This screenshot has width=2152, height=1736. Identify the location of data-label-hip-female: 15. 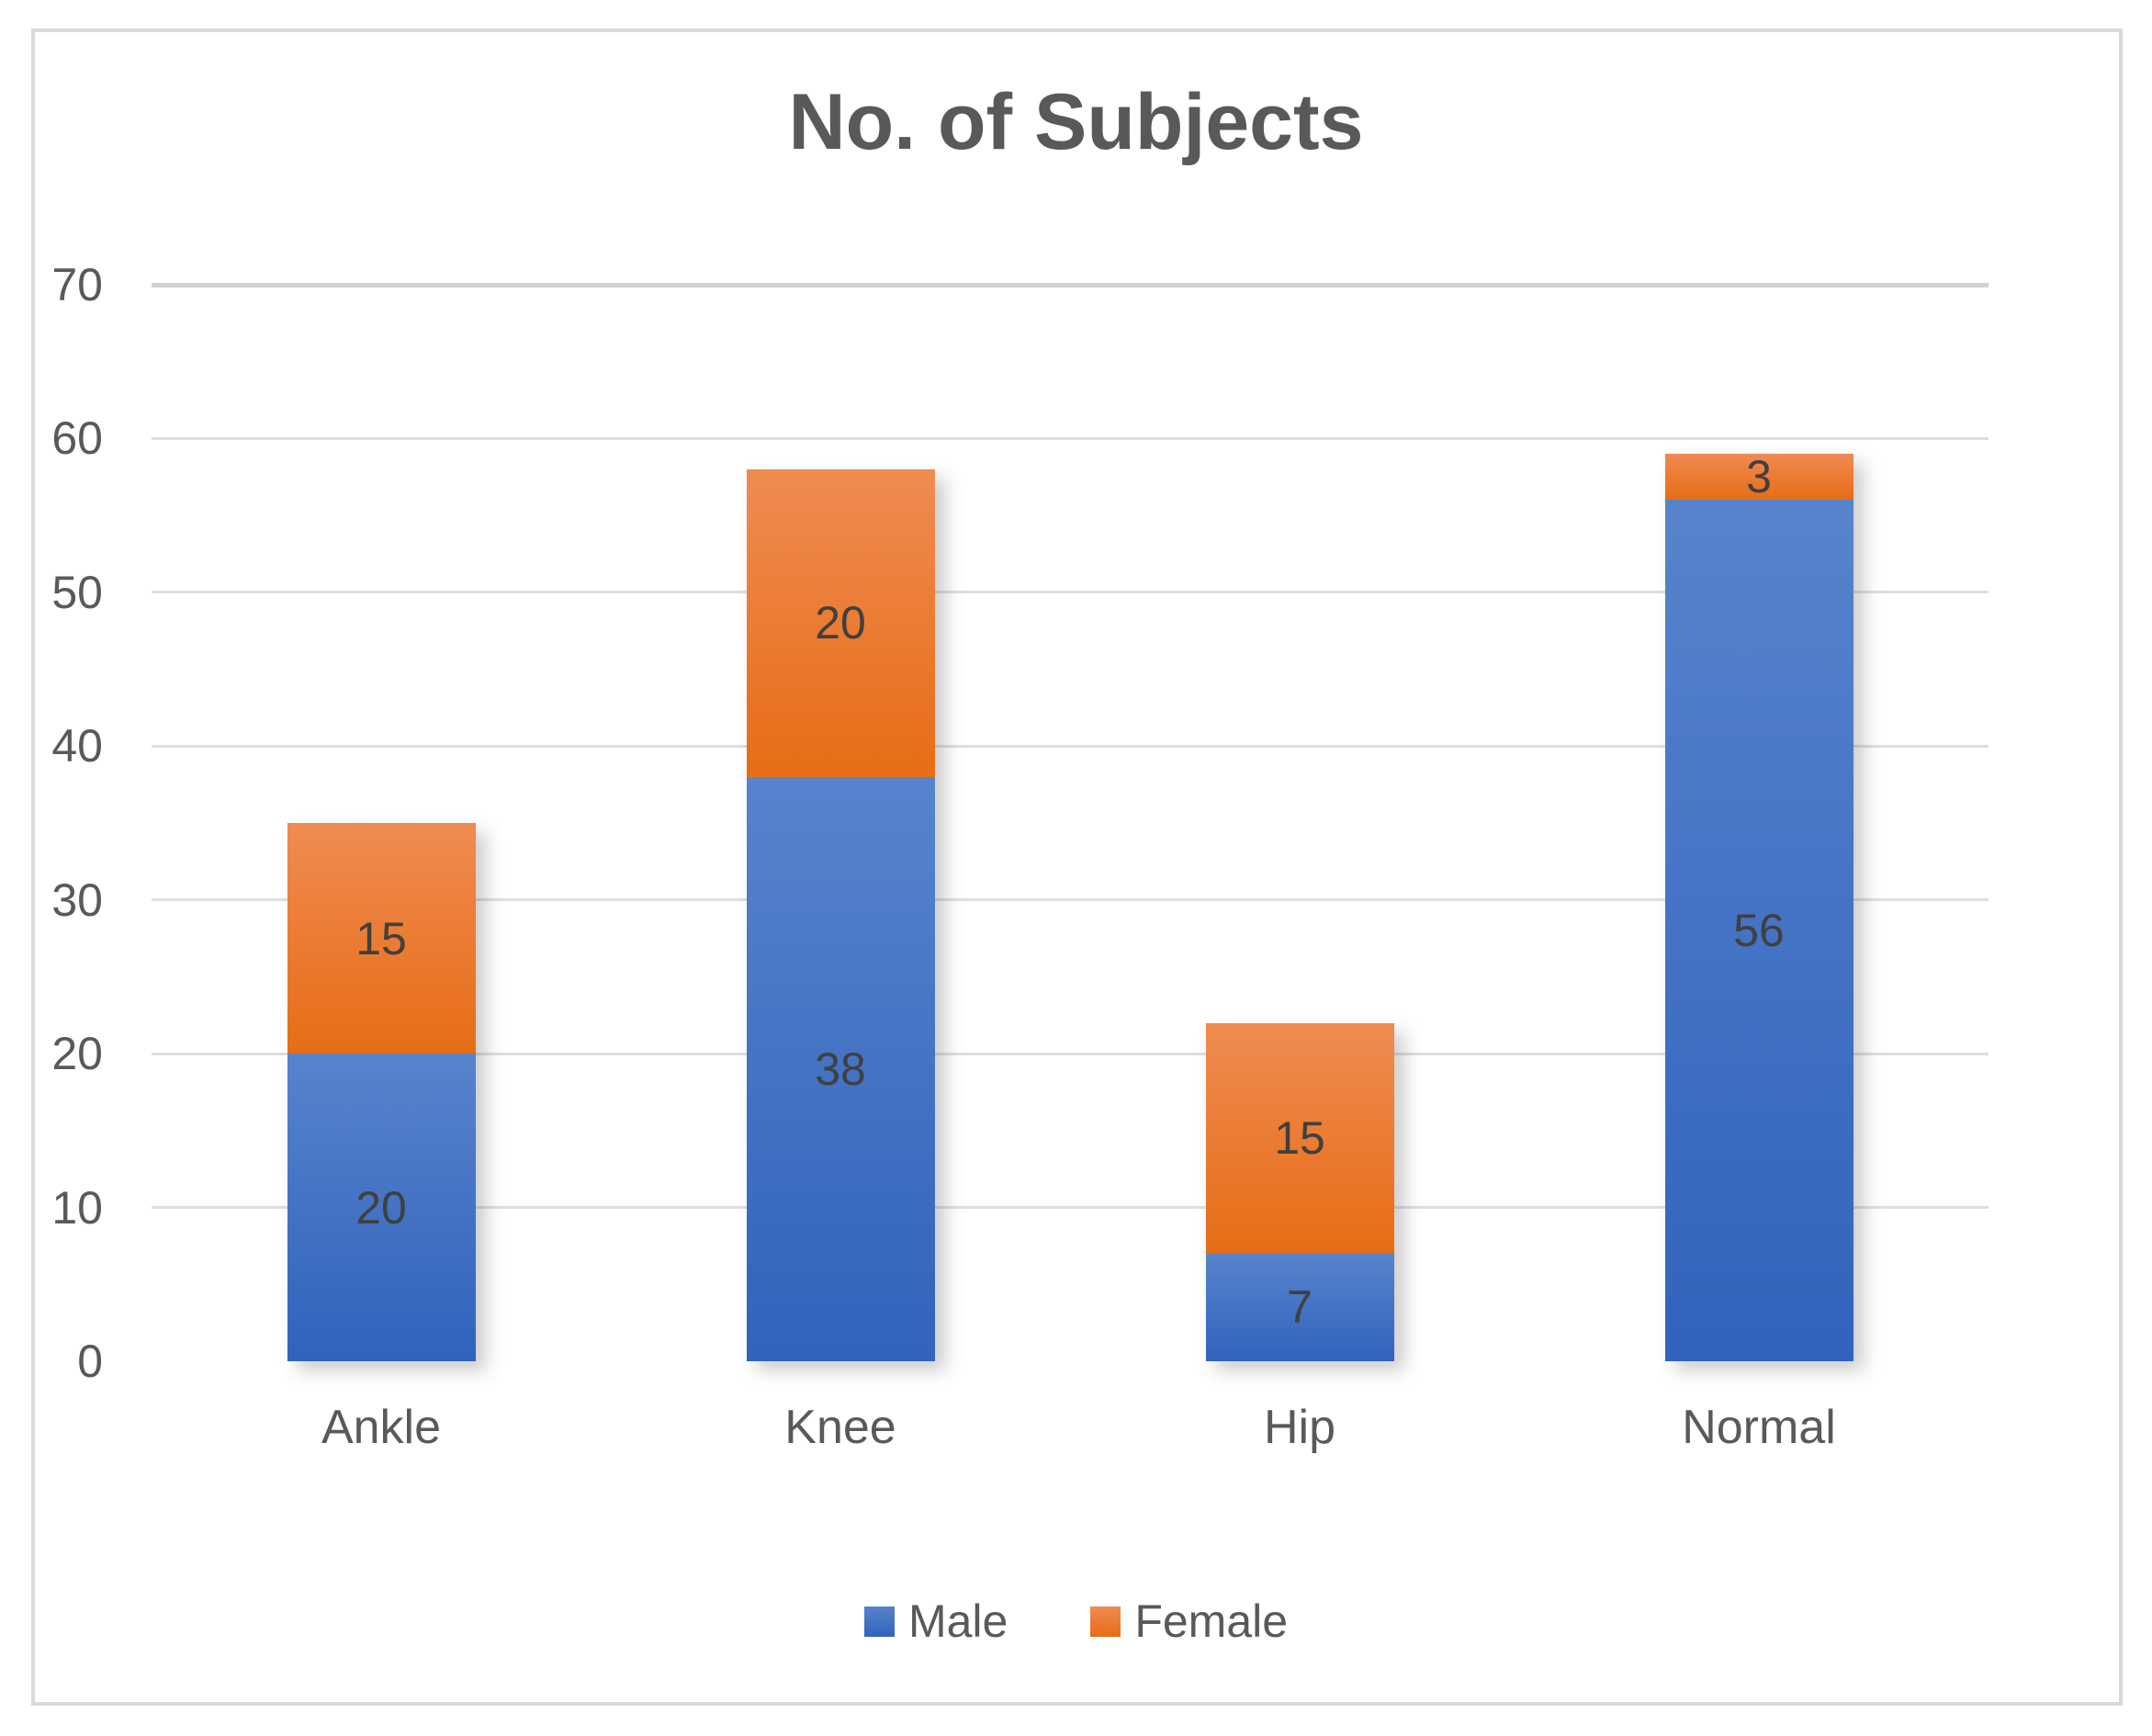
(1299, 1138).